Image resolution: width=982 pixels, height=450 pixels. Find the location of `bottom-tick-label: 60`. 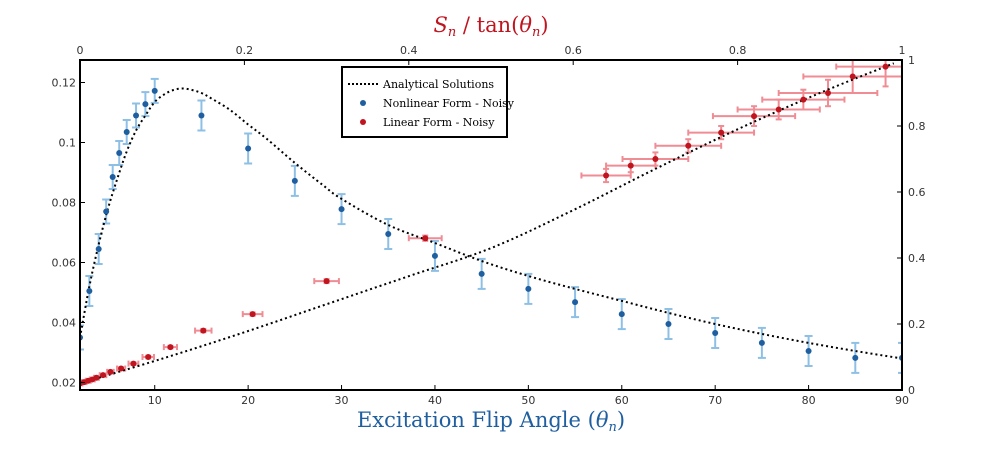

bottom-tick-label: 60 is located at coordinates (622, 400).